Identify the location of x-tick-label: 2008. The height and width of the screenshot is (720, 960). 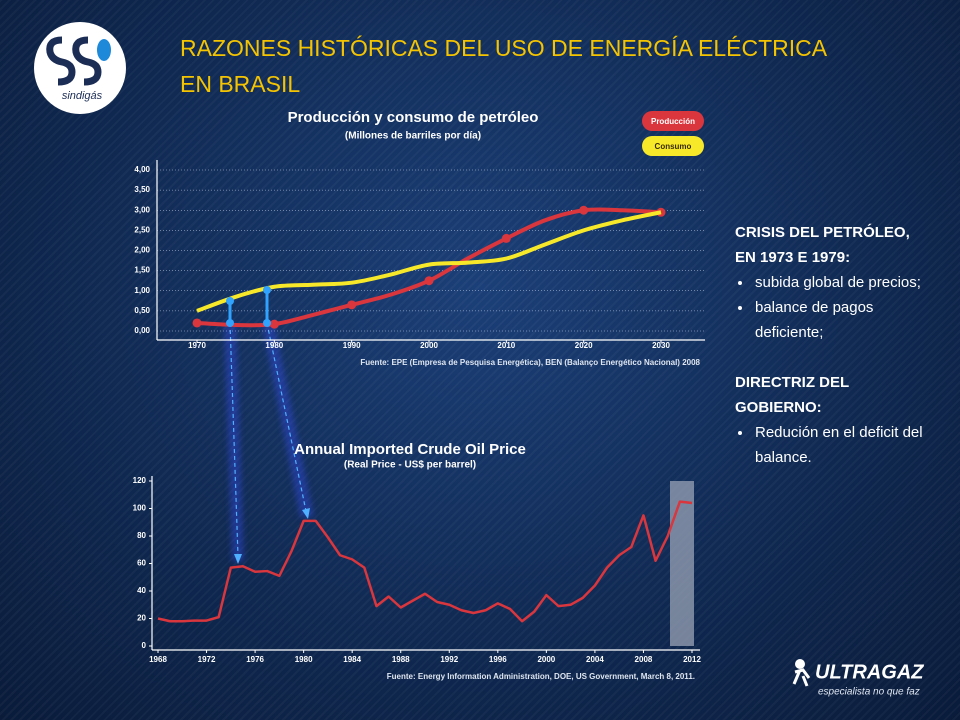
(644, 659).